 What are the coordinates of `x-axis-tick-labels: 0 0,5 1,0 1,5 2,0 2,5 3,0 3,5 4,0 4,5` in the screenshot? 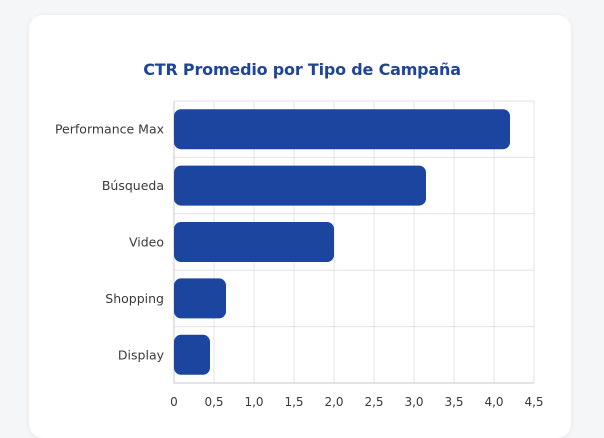 It's located at (356, 402).